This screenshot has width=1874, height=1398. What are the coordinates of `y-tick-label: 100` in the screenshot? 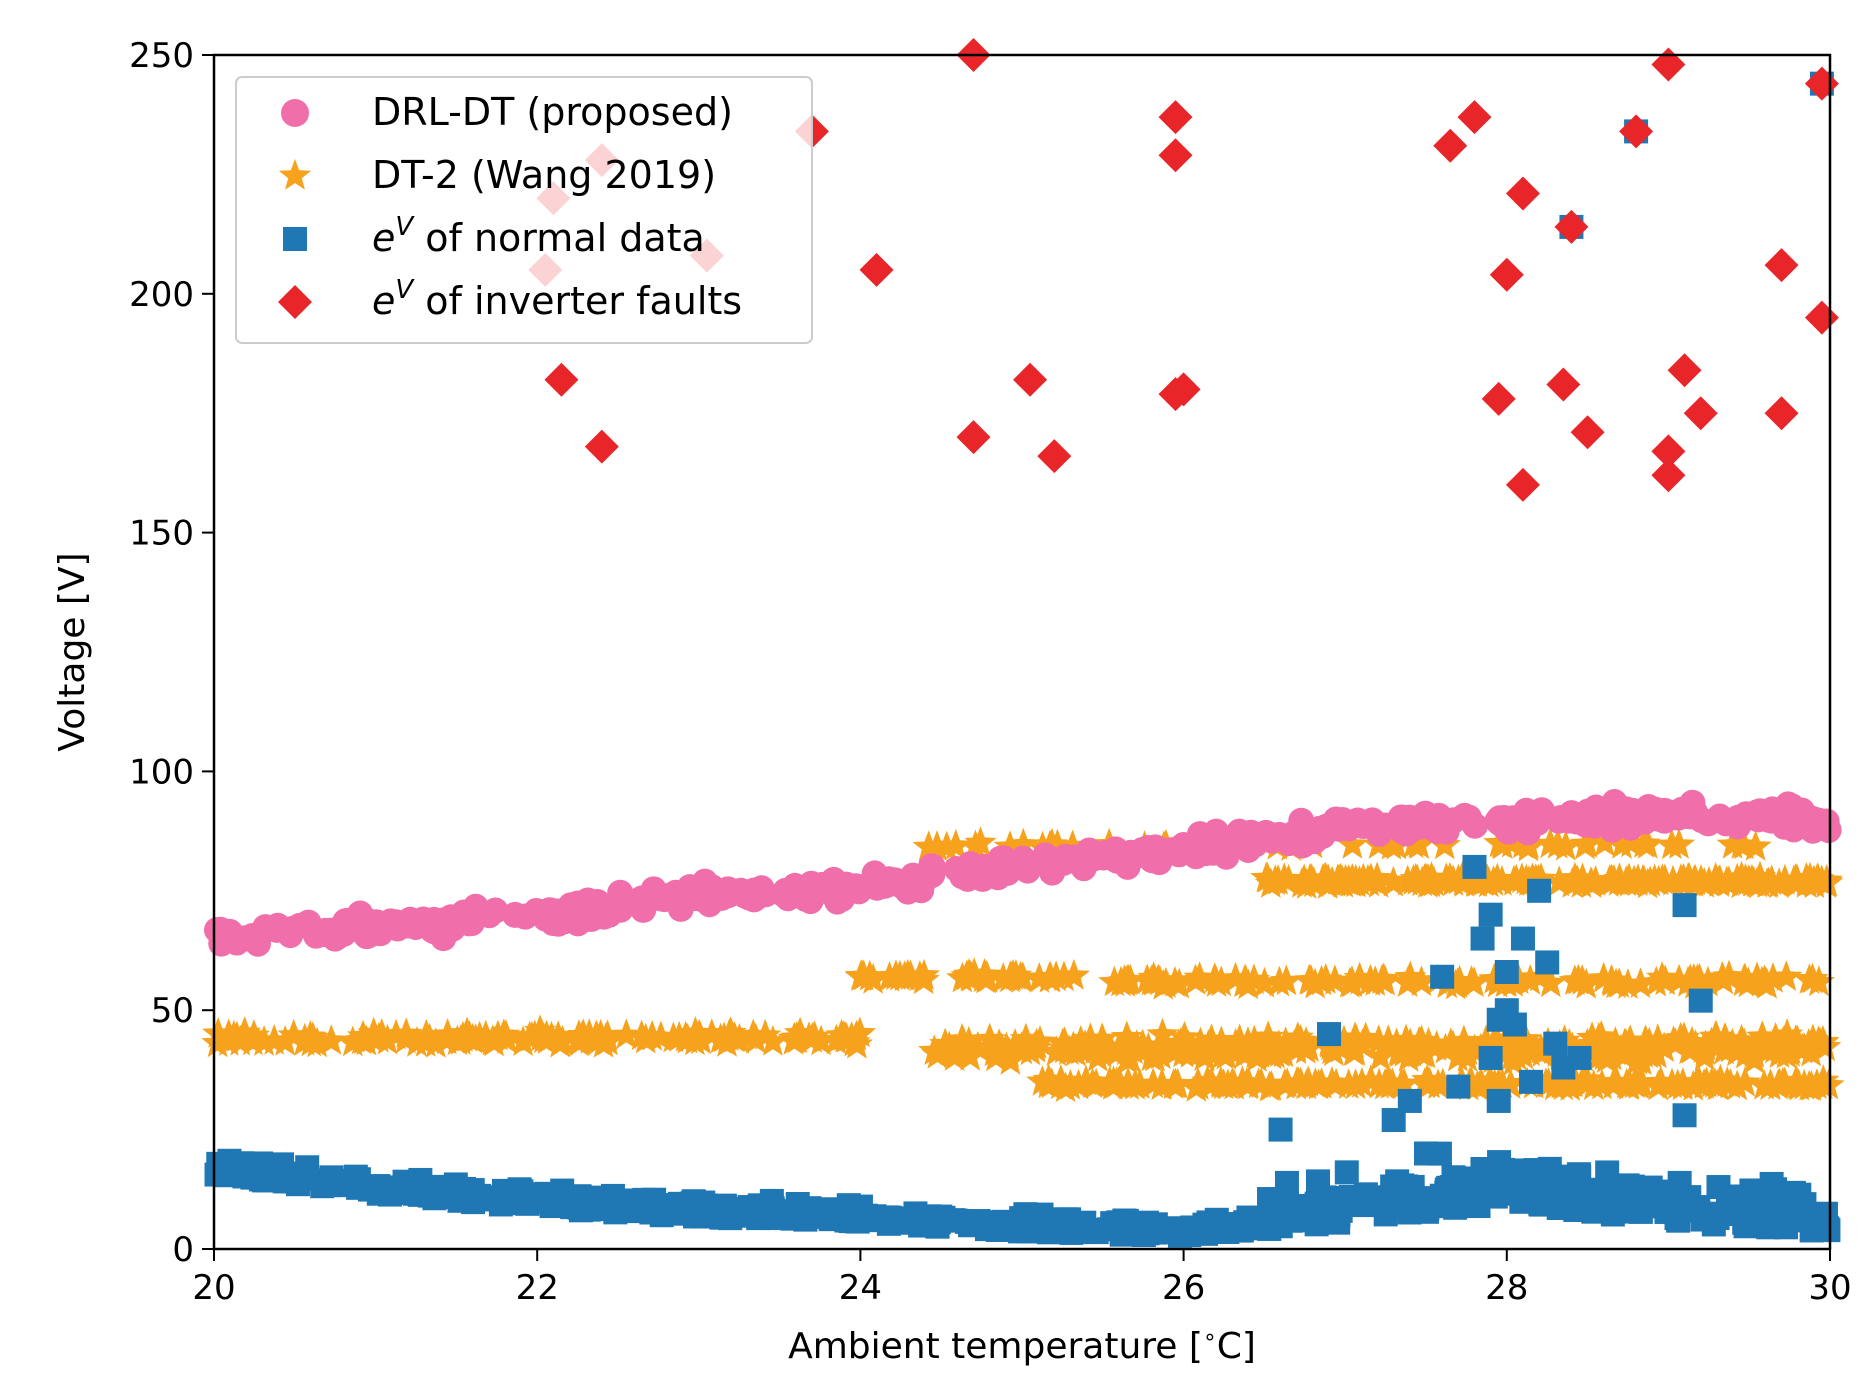 It's located at (161, 772).